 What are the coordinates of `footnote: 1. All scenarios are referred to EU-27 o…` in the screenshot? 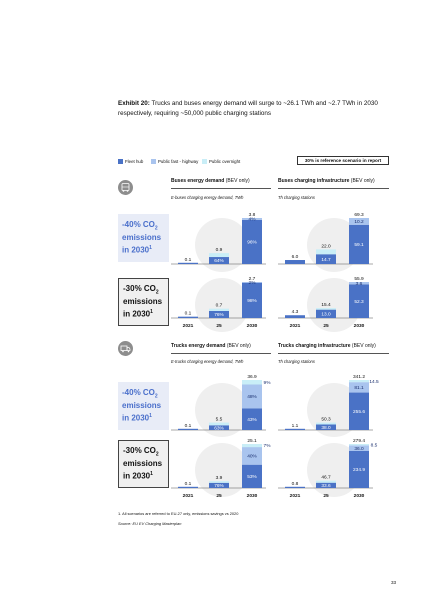 It's located at (178, 513).